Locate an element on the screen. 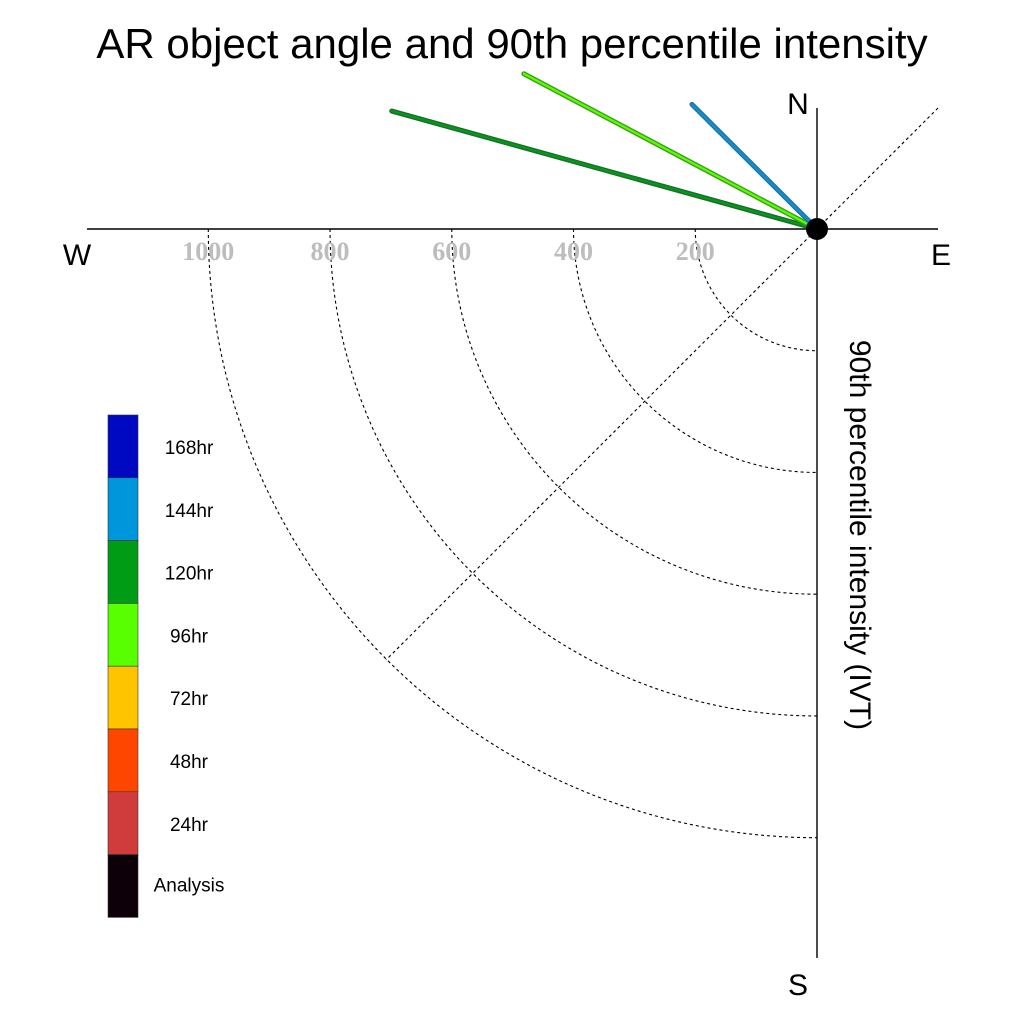 This screenshot has width=1024, height=1024. radial-tick-label: 400 is located at coordinates (573, 251).